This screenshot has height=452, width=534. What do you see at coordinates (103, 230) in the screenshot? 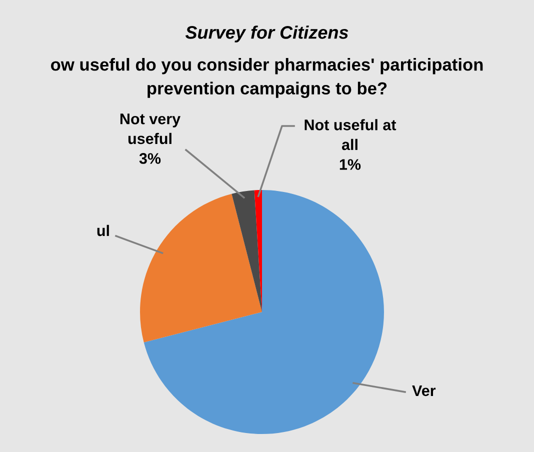
I see `slice-label: ul` at bounding box center [103, 230].